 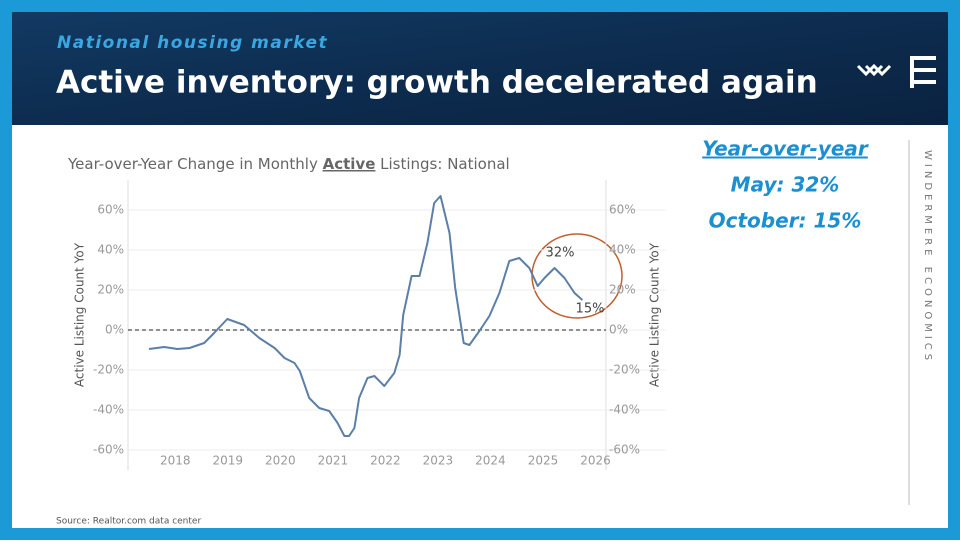 What do you see at coordinates (228, 461) in the screenshot?
I see `x-tick-label: 2019` at bounding box center [228, 461].